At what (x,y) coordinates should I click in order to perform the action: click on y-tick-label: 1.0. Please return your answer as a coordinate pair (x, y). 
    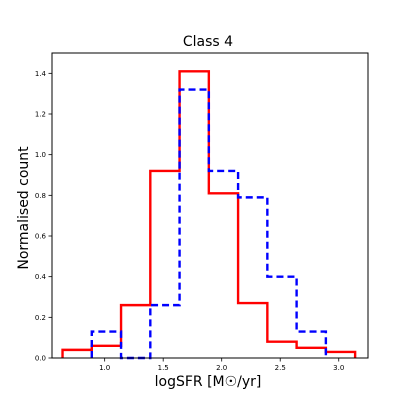
    Looking at the image, I should click on (40, 155).